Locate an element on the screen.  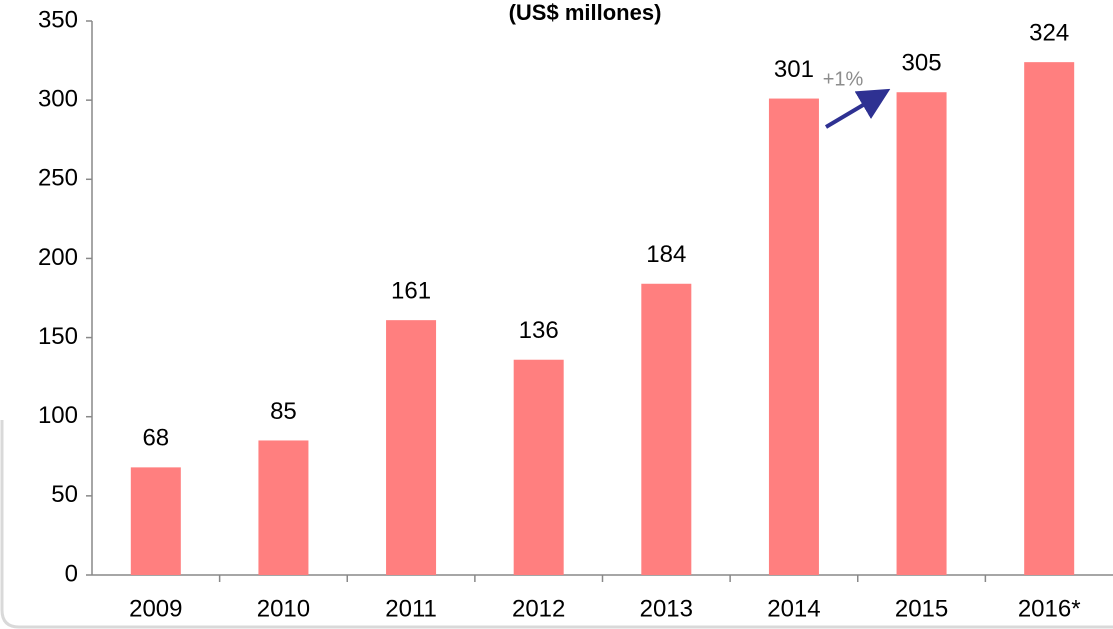
annotation: +1% is located at coordinates (843, 79).